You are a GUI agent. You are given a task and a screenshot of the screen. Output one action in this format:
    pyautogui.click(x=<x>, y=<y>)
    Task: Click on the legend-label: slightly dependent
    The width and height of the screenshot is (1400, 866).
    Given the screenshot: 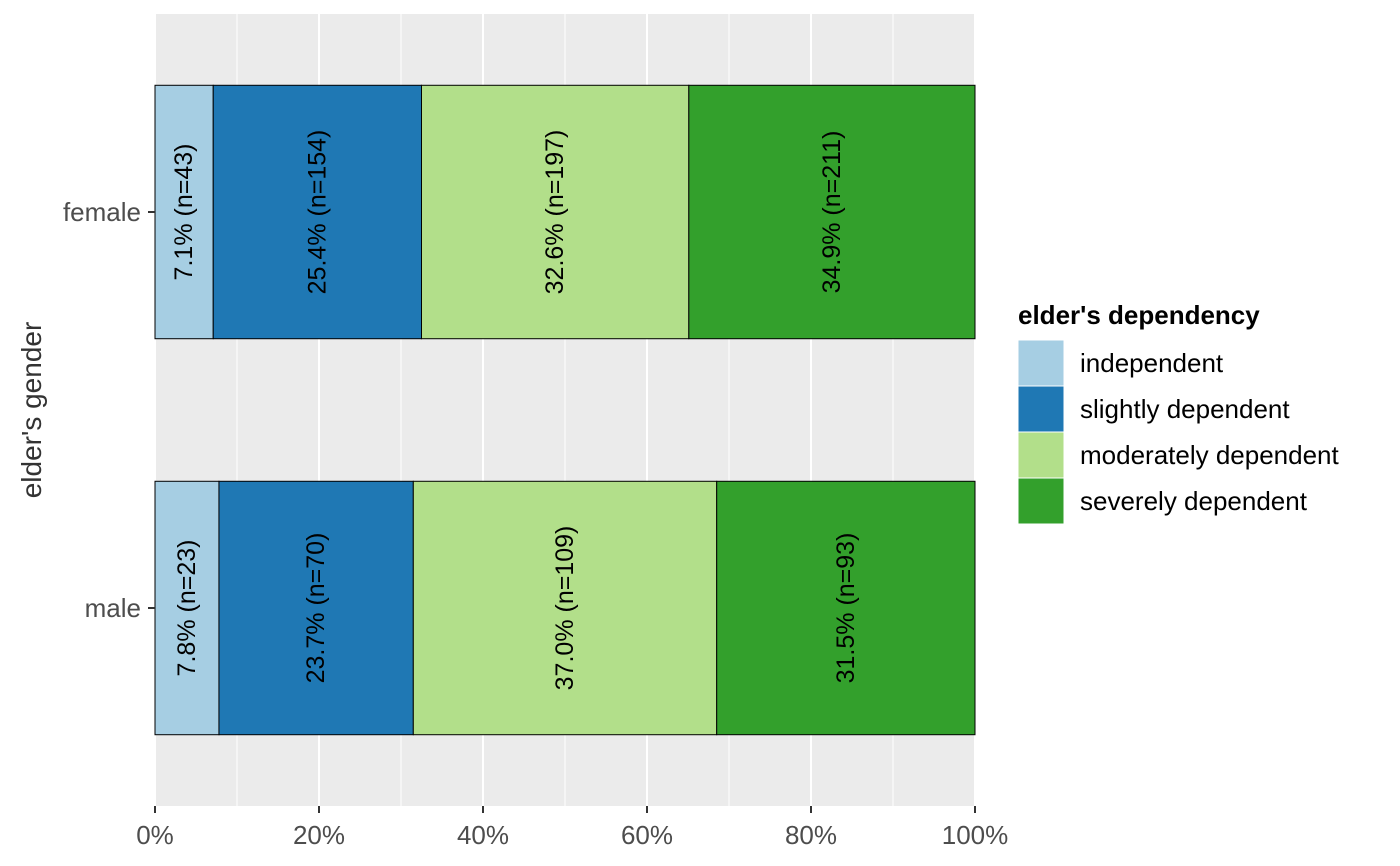 What is the action you would take?
    pyautogui.click(x=1185, y=409)
    